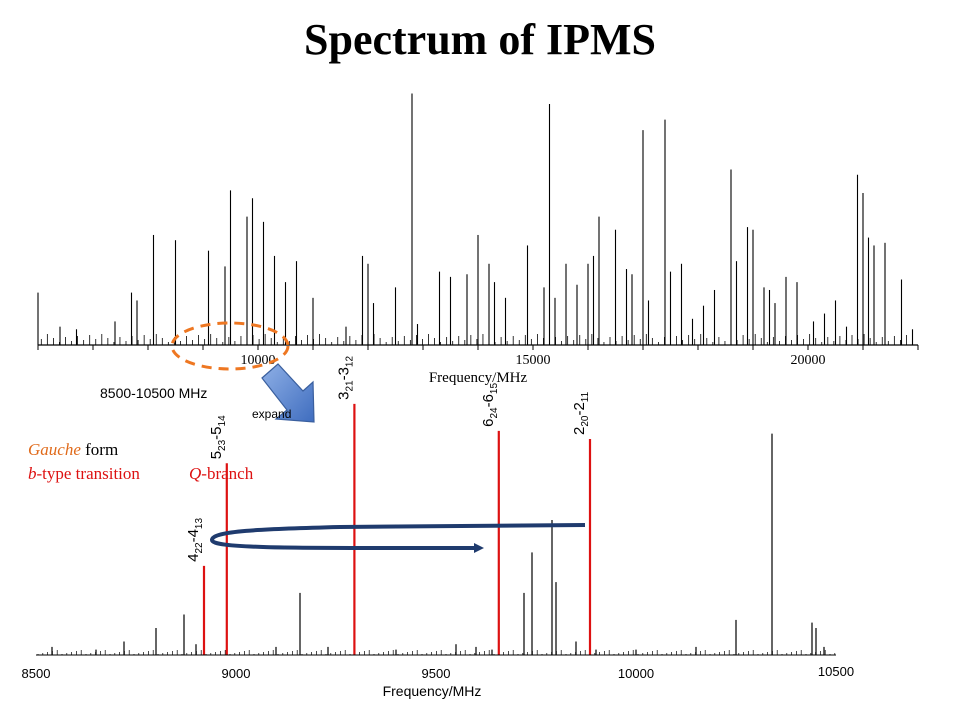 The width and height of the screenshot is (960, 720). What do you see at coordinates (32, 473) in the screenshot?
I see `b-letter: b` at bounding box center [32, 473].